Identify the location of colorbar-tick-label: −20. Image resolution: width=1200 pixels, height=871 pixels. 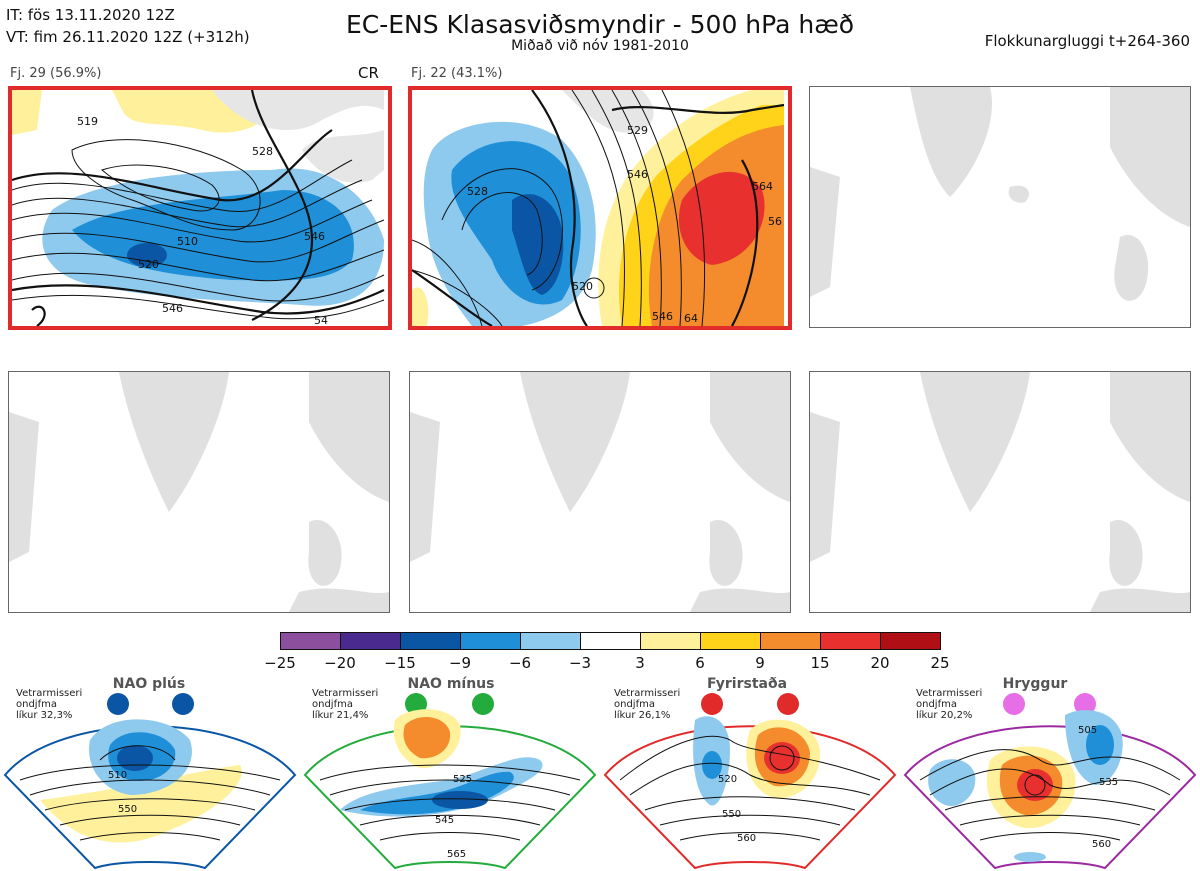
(340, 663).